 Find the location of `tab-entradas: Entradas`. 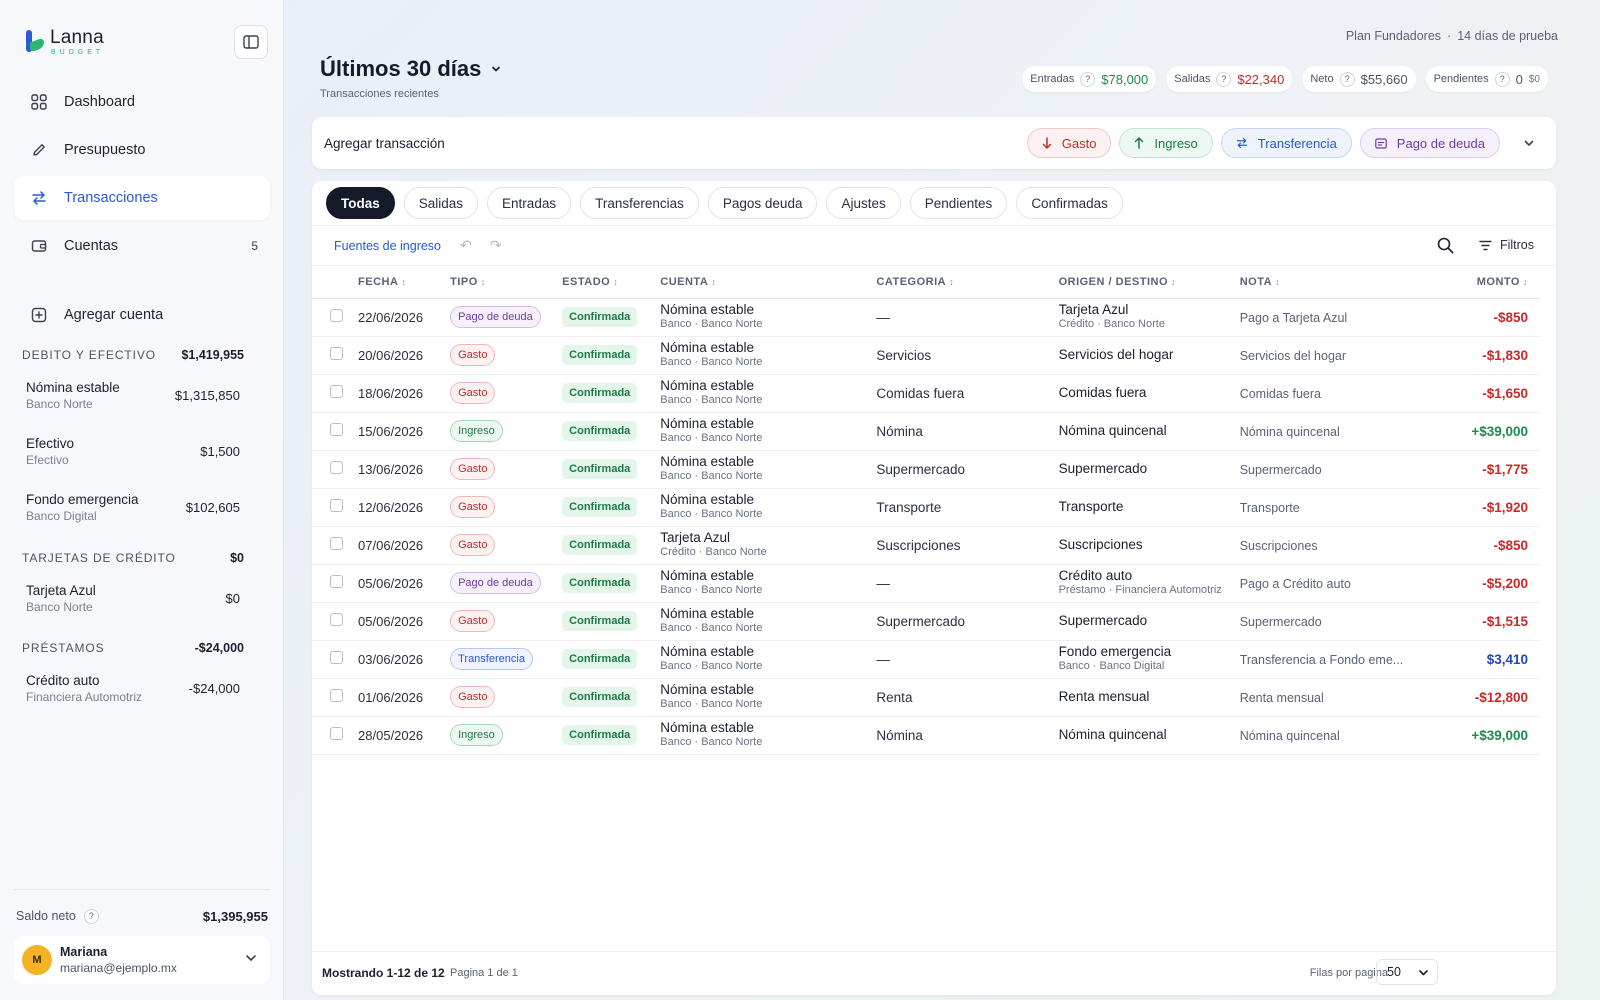

tab-entradas: Entradas is located at coordinates (529, 203).